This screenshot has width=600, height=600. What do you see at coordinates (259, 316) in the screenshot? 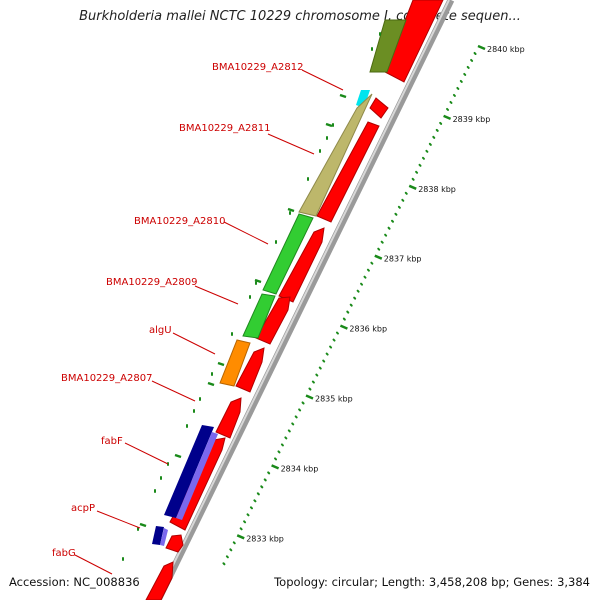
I see `cog-band-green` at bounding box center [259, 316].